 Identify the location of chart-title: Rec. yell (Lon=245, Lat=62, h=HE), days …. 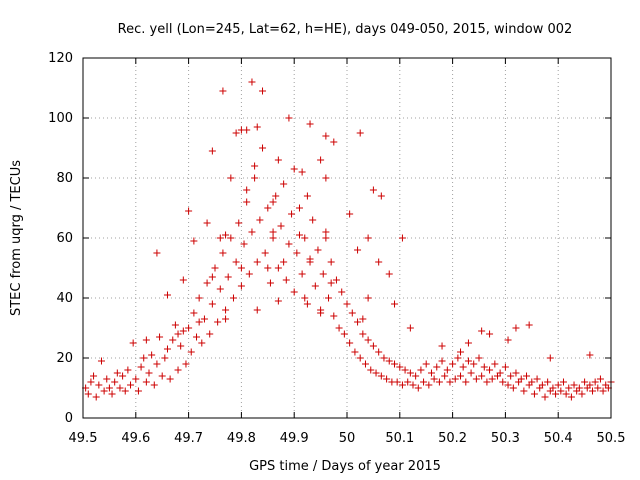
(345, 29).